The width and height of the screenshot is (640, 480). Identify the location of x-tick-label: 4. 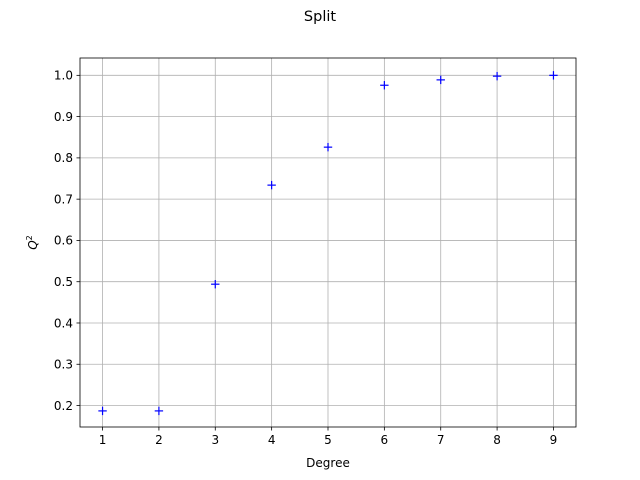
(272, 440).